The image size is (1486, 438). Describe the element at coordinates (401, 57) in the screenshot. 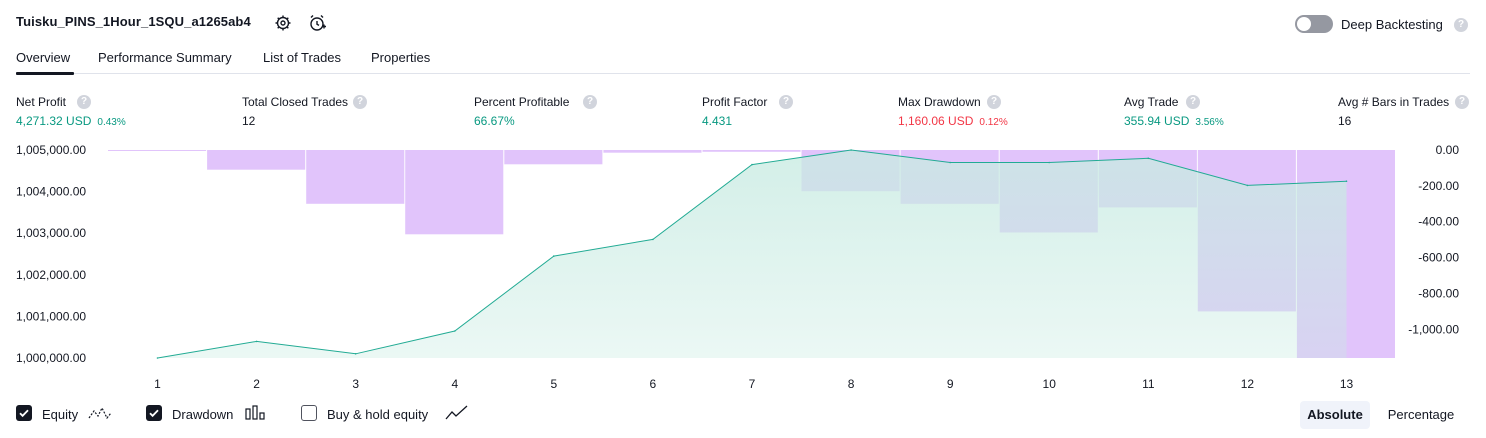

I see `tab-properties: Properties` at that location.